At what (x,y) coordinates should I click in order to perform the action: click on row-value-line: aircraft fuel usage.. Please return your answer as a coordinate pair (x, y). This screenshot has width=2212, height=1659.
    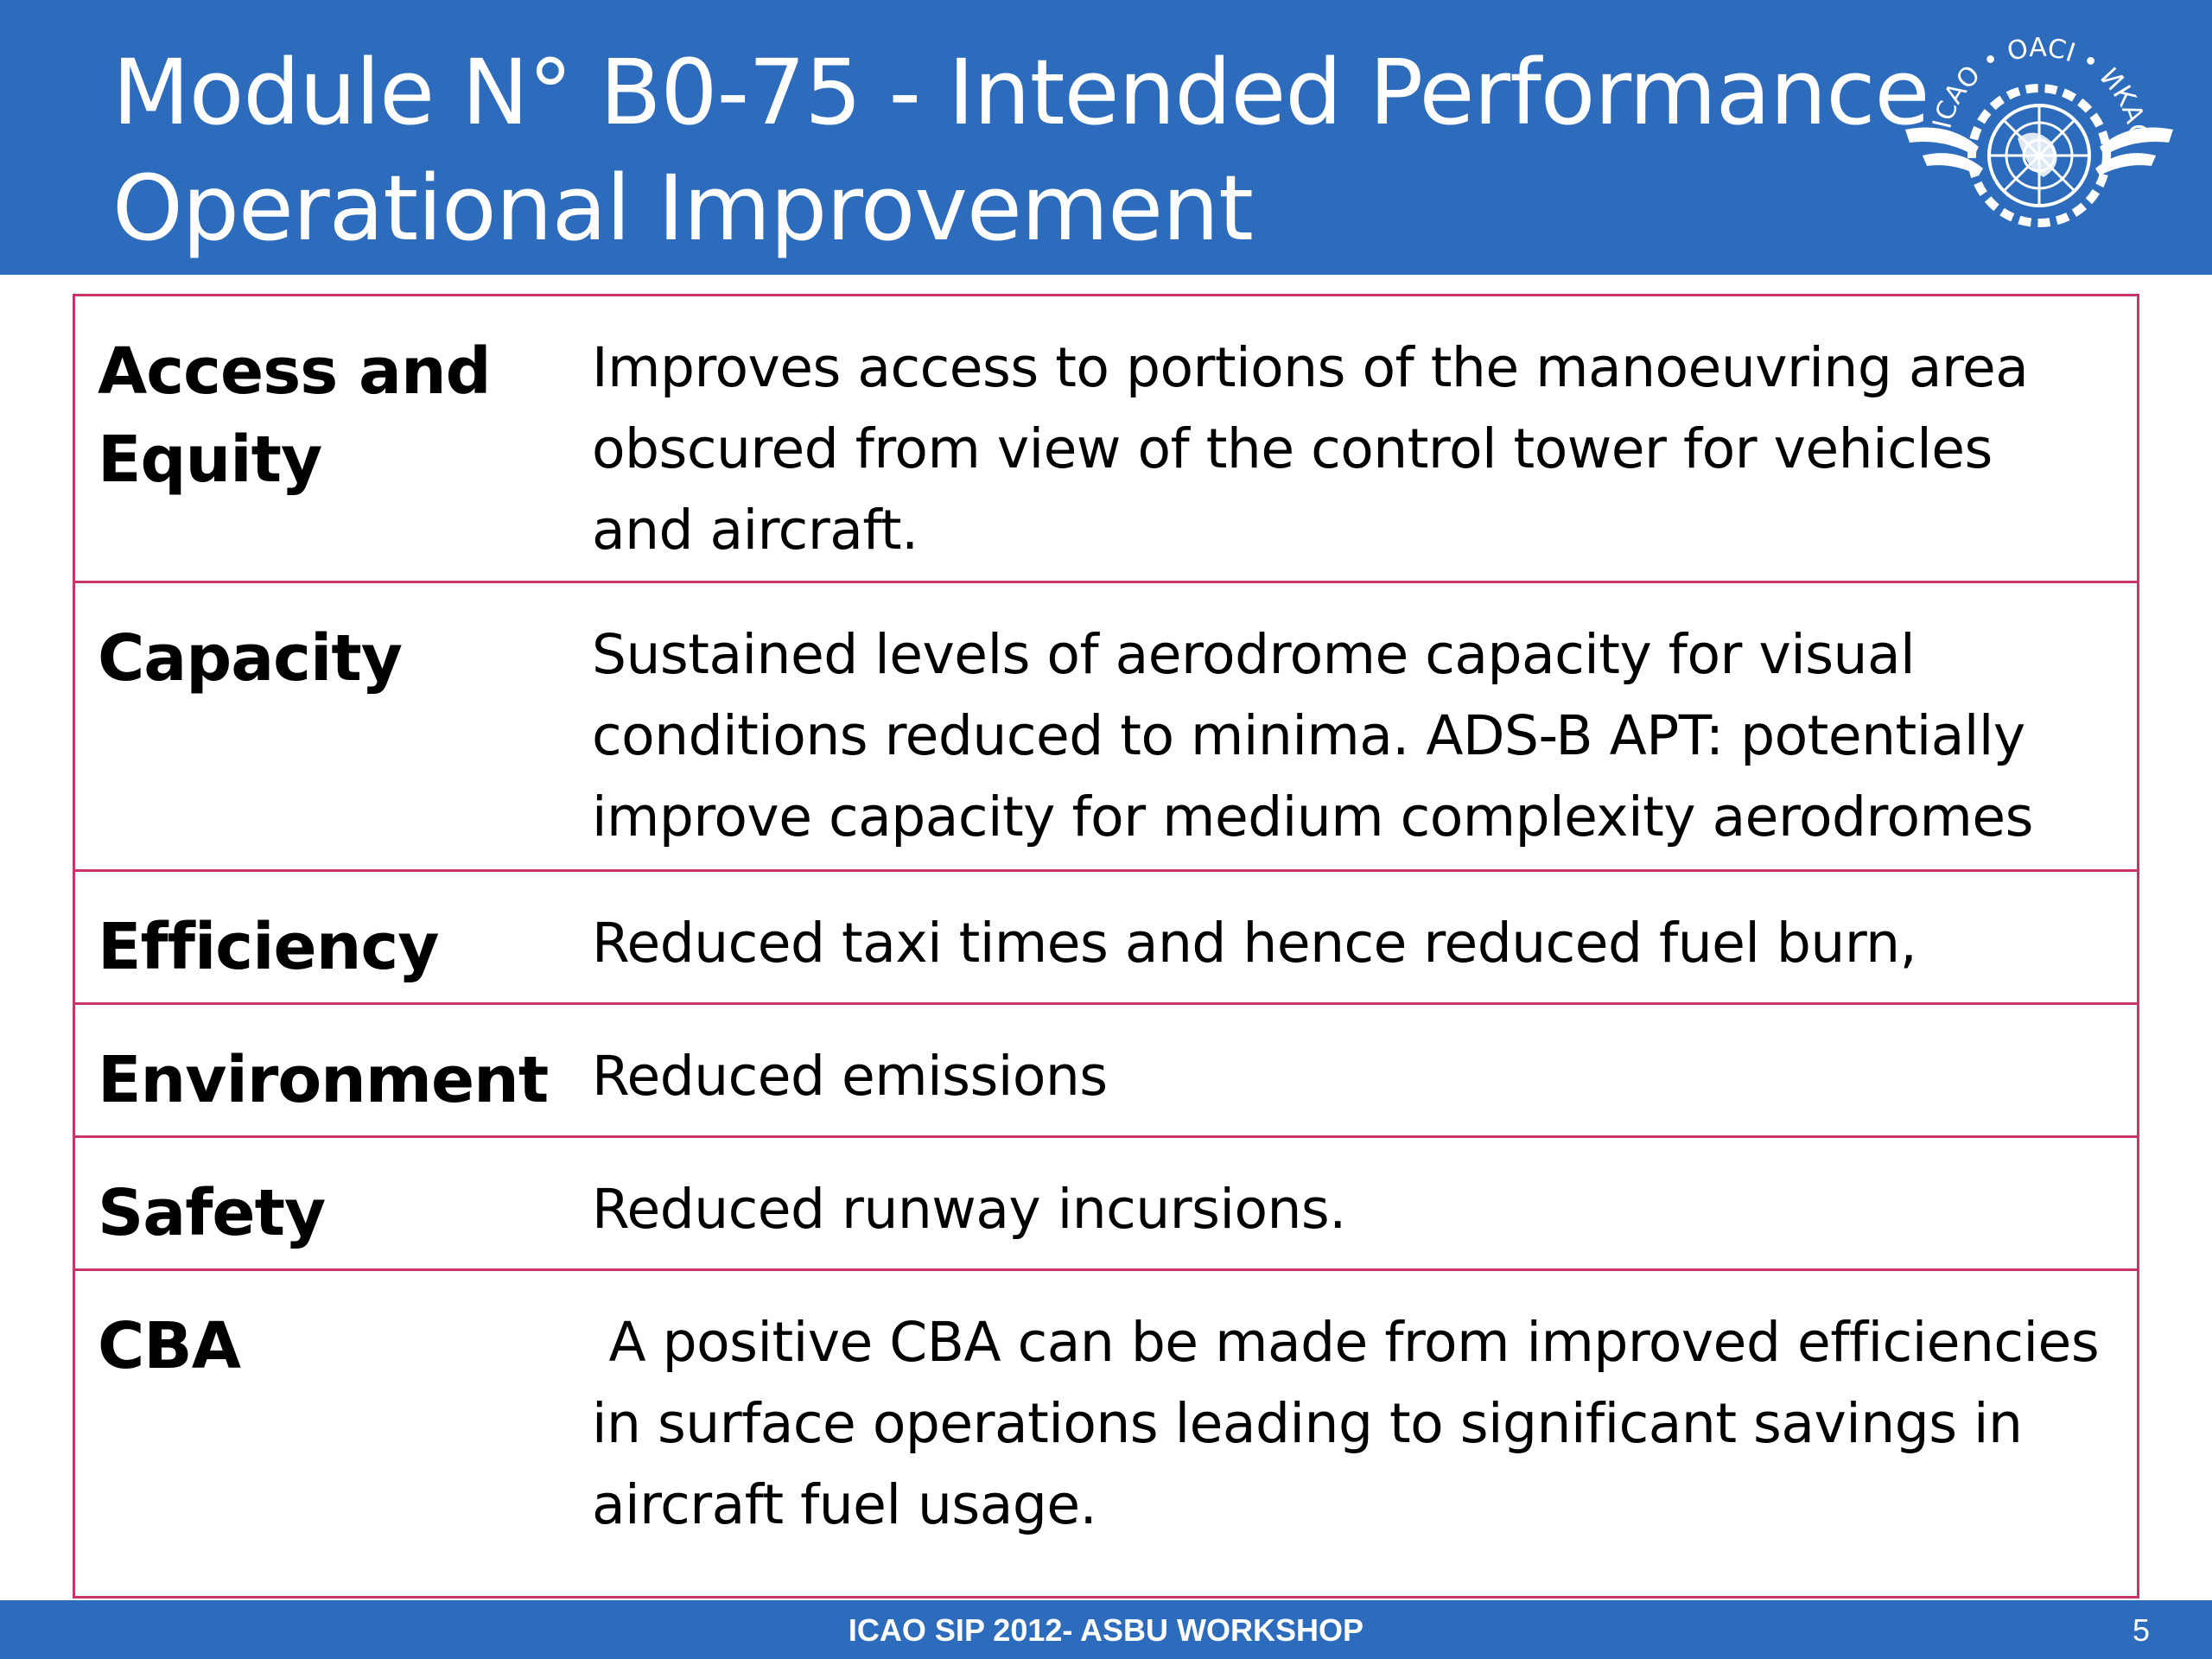
    Looking at the image, I should click on (844, 1504).